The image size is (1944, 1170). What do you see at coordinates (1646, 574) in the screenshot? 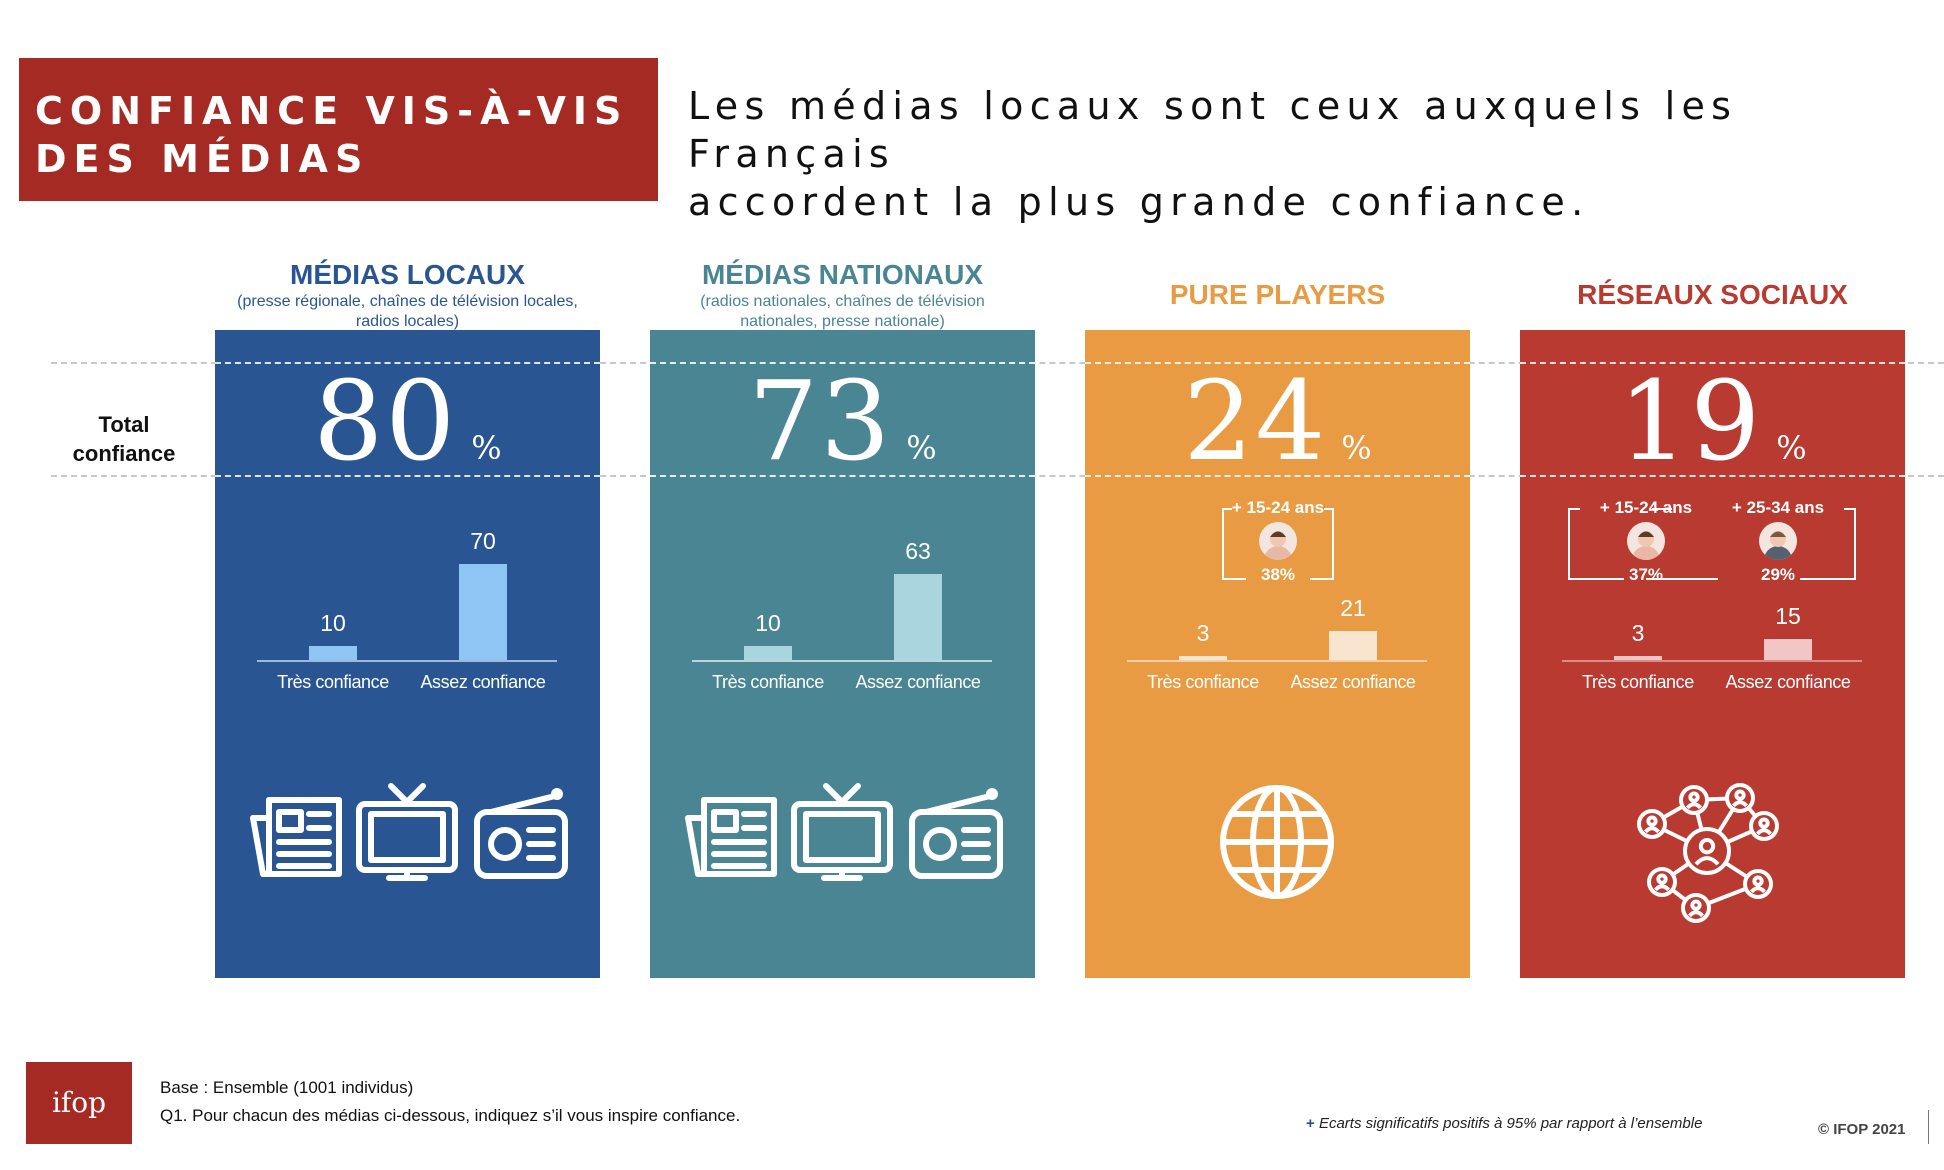
I see `segment-value: 37%` at bounding box center [1646, 574].